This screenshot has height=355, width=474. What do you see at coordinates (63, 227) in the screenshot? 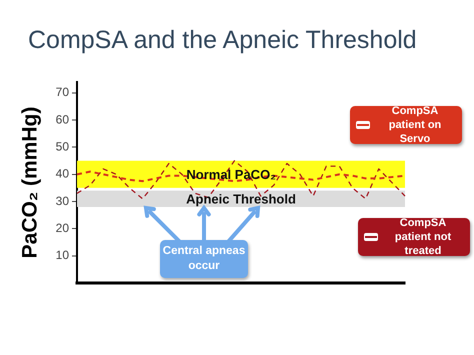
I see `y-tick-label: 20` at bounding box center [63, 227].